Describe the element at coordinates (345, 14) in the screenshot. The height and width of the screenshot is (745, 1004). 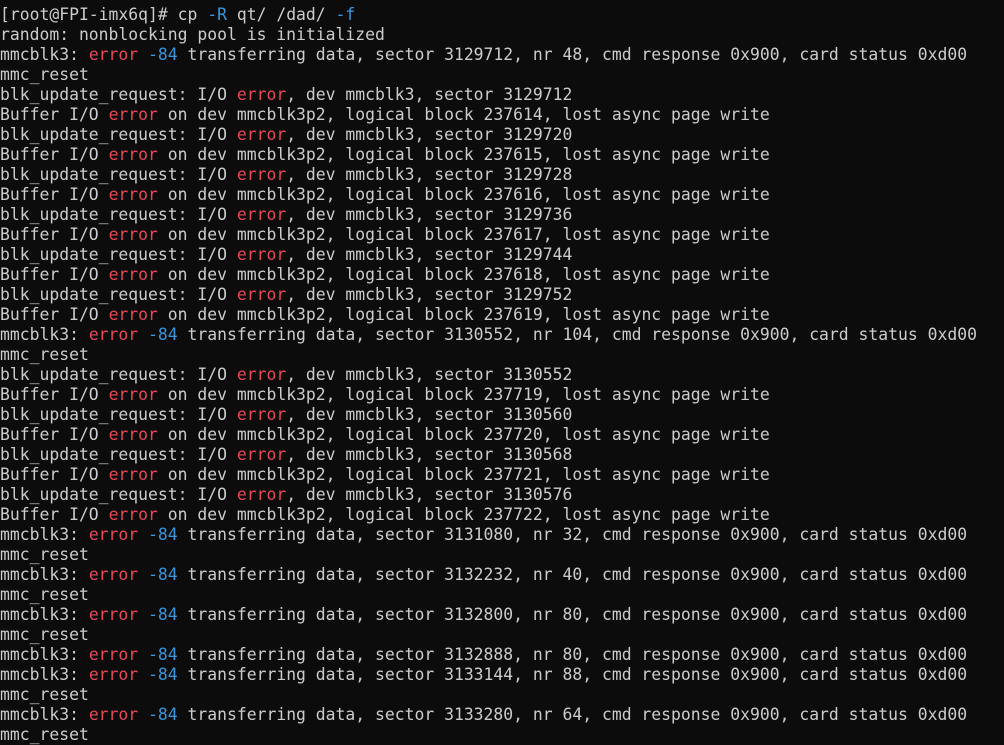
I see `highlight-token: -f` at that location.